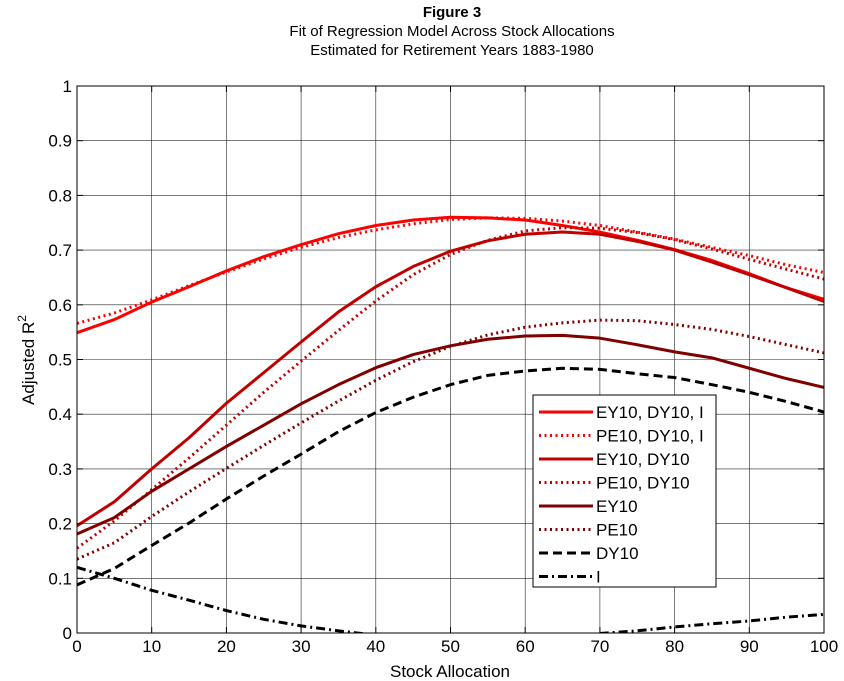 The image size is (844, 681). I want to click on x-tick-label: 0, so click(76, 646).